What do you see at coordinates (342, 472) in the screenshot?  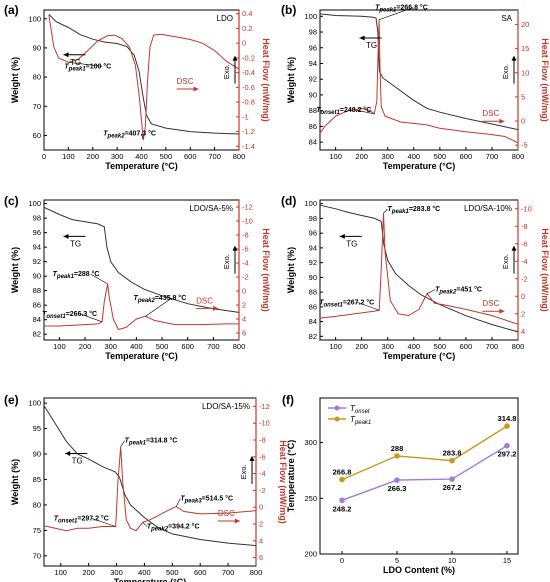 I see `data-label: 266.8` at bounding box center [342, 472].